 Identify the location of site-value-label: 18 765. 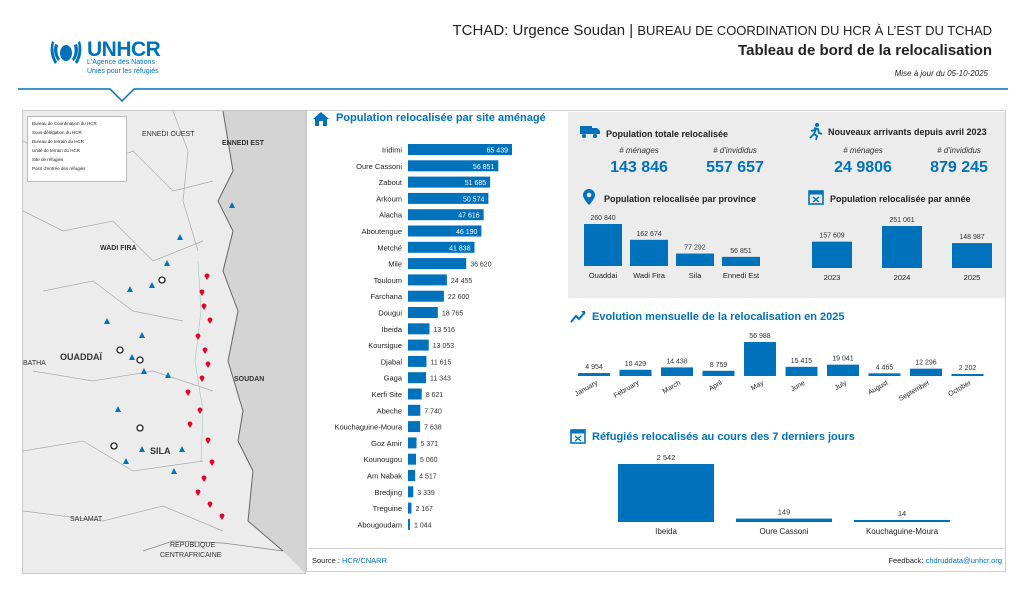
(453, 314).